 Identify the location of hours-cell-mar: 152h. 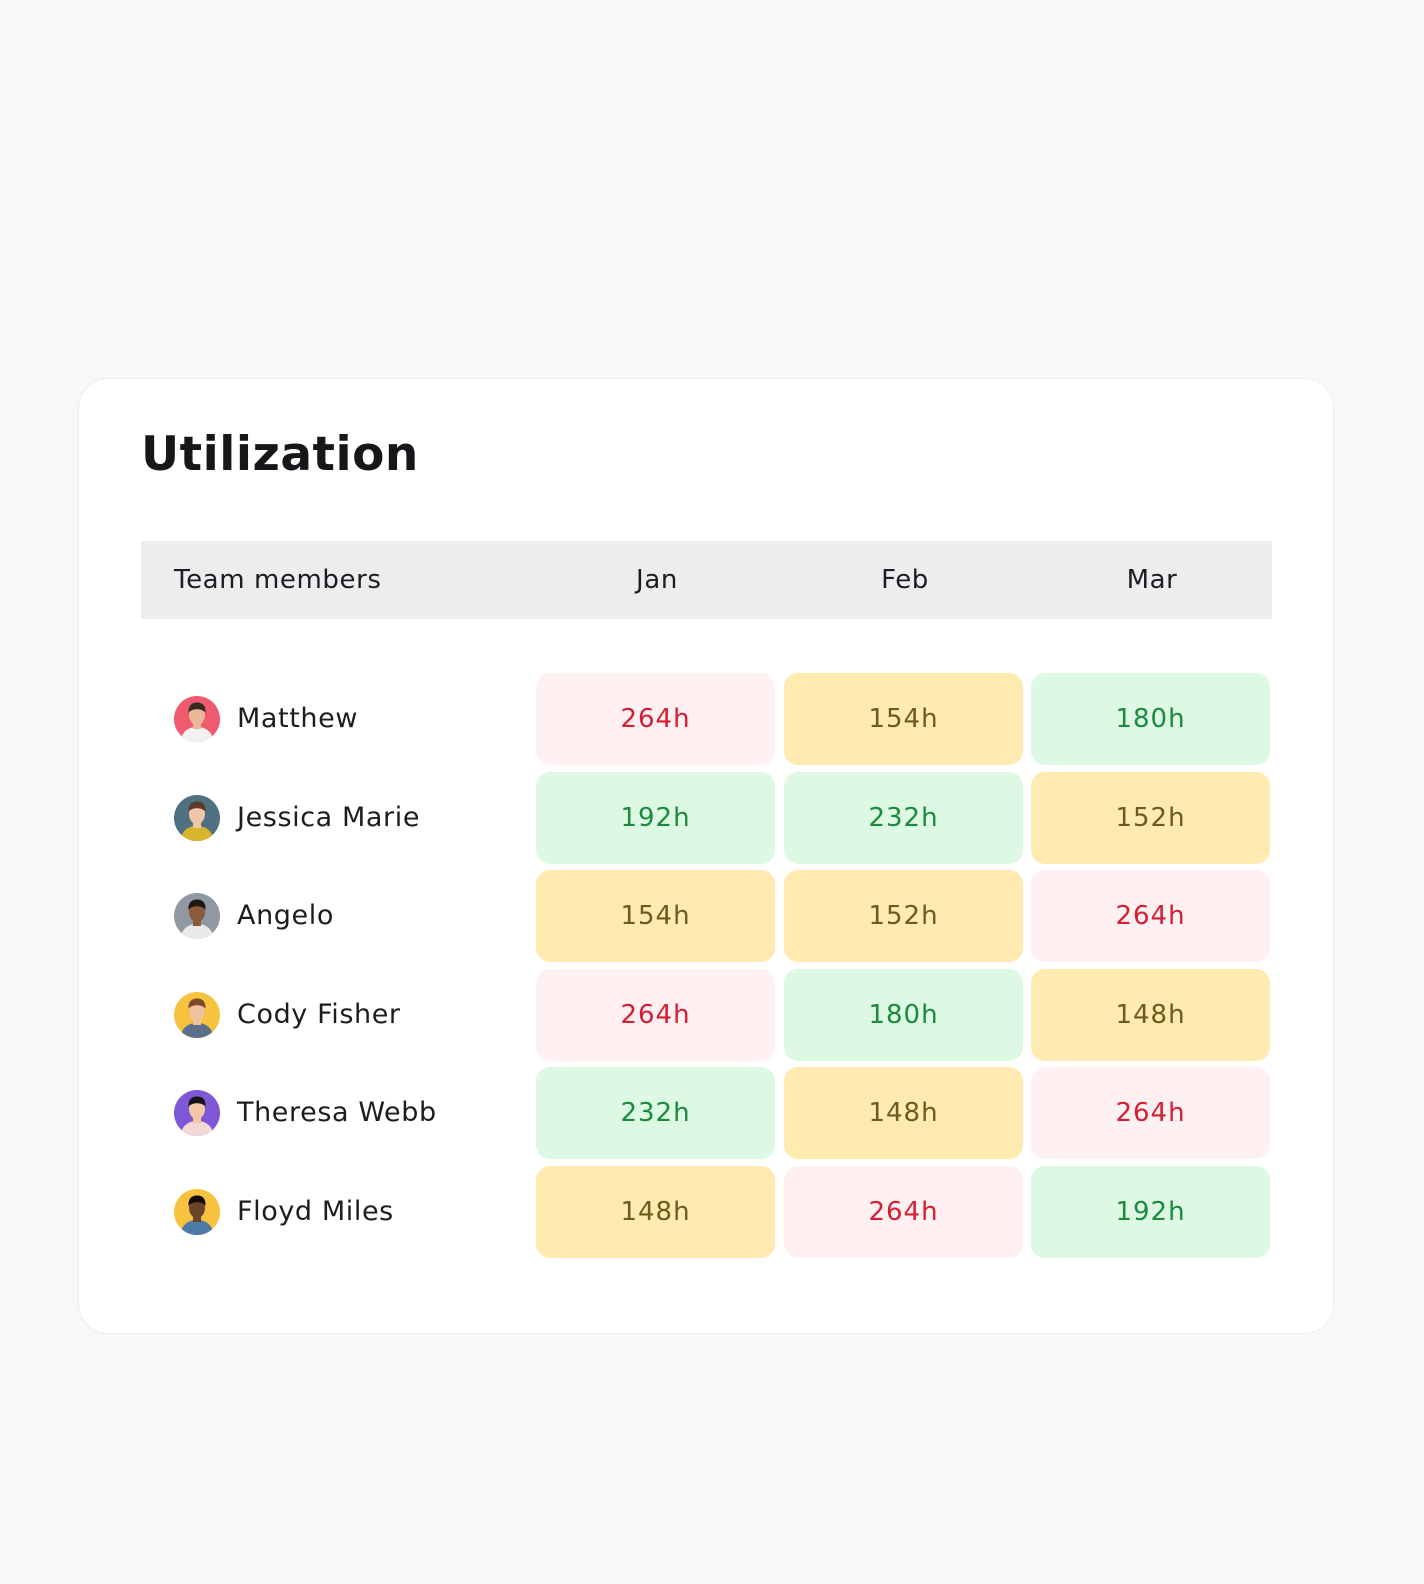
(1150, 818).